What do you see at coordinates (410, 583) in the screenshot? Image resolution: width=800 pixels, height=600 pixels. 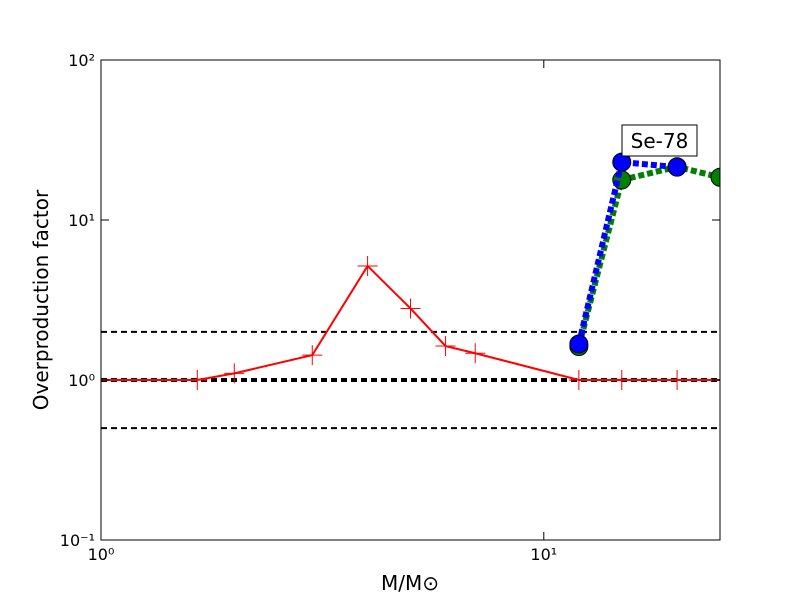 I see `x-axis-label: M/M⊙` at bounding box center [410, 583].